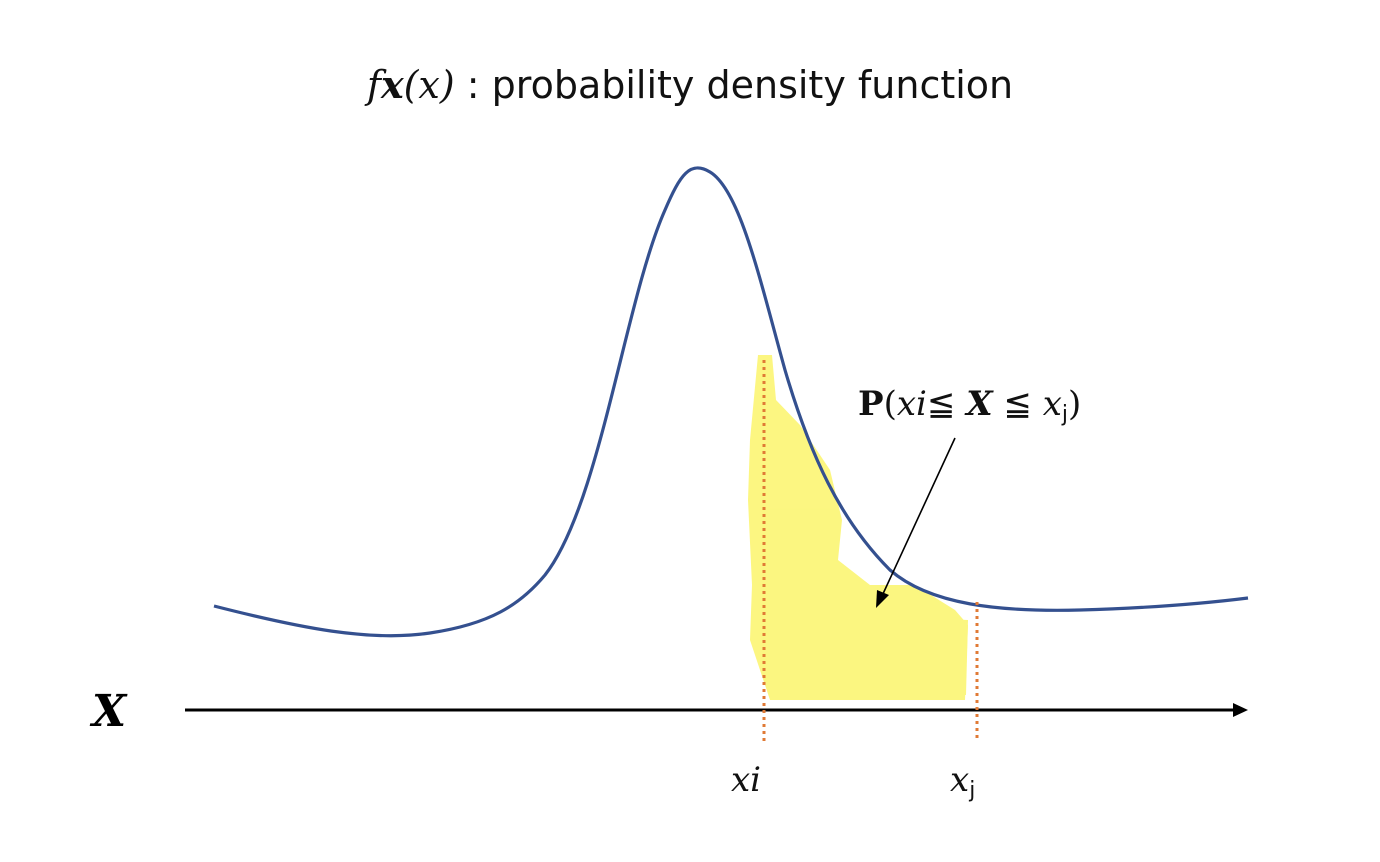 The height and width of the screenshot is (862, 1380). What do you see at coordinates (979, 404) in the screenshot?
I see `prob-X: X` at bounding box center [979, 404].